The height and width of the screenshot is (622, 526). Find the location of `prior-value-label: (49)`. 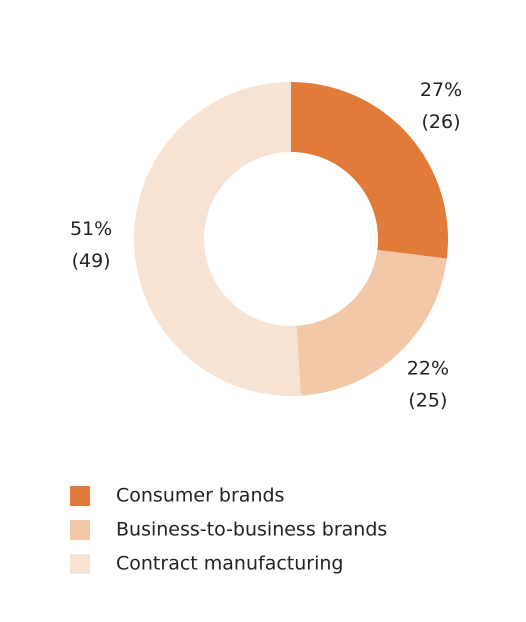

prior-value-label: (49) is located at coordinates (91, 261).